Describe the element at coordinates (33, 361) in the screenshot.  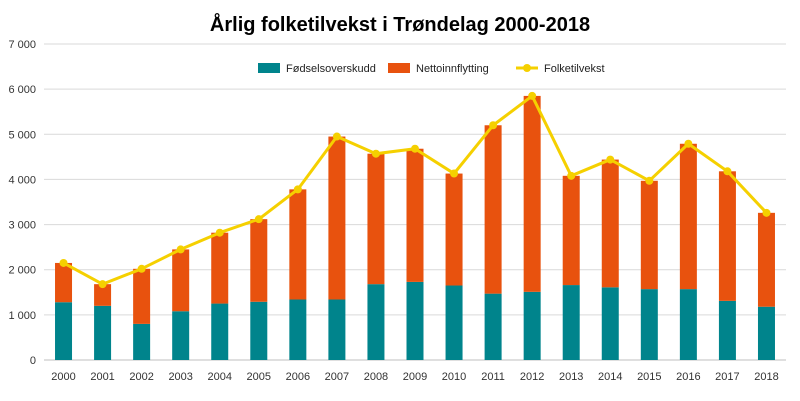
I see `y-tick-label: 0` at that location.